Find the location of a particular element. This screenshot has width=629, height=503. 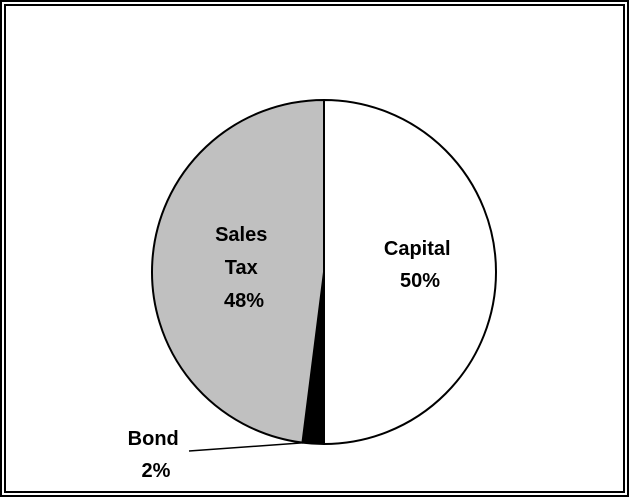

capital-label-name: Capital is located at coordinates (417, 249).